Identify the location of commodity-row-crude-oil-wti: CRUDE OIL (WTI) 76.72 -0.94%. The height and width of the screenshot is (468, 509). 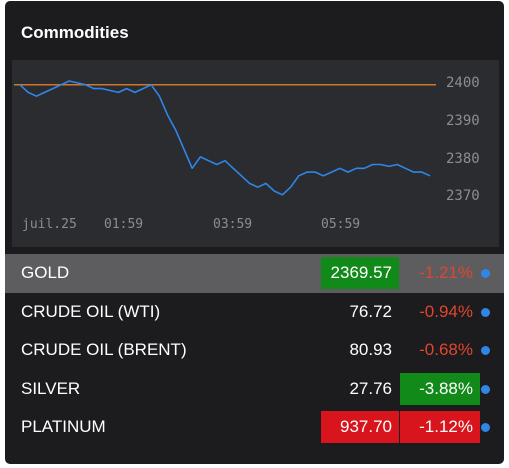
(254, 312).